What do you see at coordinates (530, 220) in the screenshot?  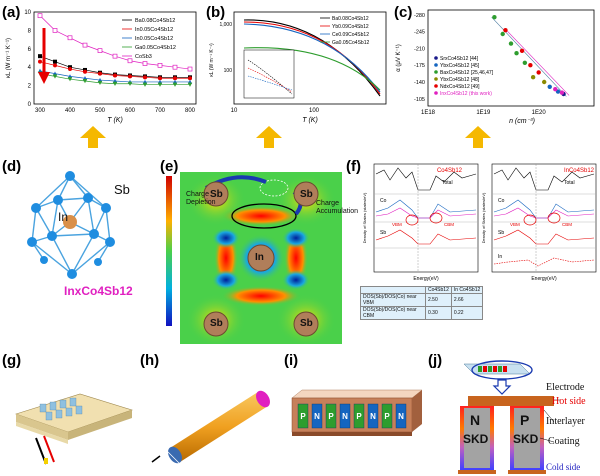 I see `vbm-circle-right` at bounding box center [530, 220].